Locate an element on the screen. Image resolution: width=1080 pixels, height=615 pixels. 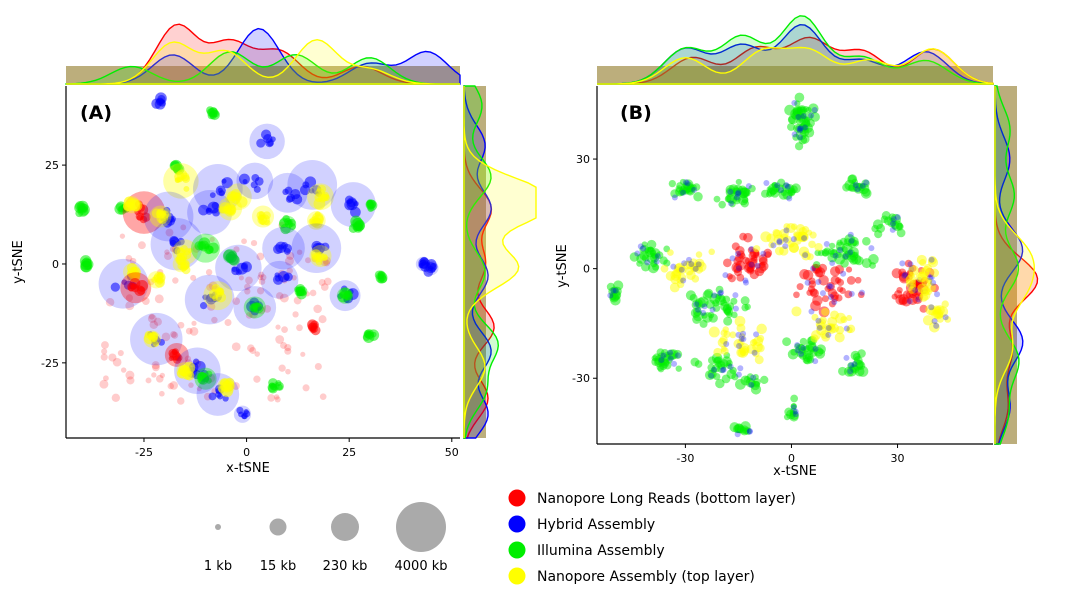
panel-a-right-marginal-density is located at coordinates (500, 262).